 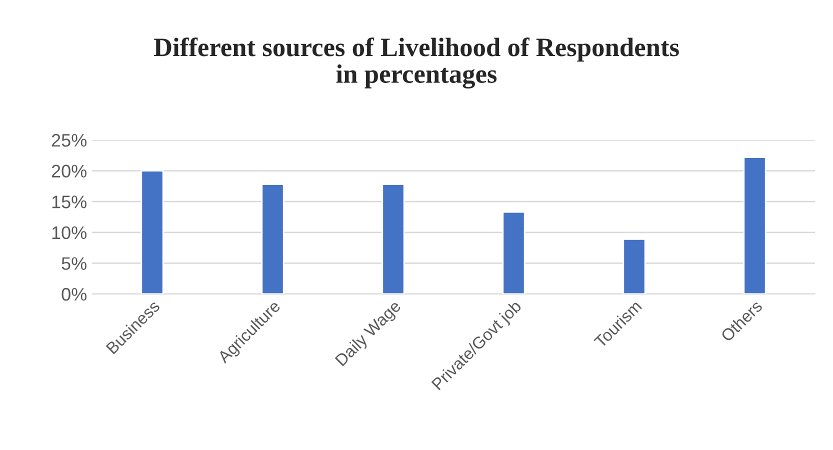 I want to click on chart-title: Different sources of Livelihood of Respondents in percentages, so click(x=416, y=63).